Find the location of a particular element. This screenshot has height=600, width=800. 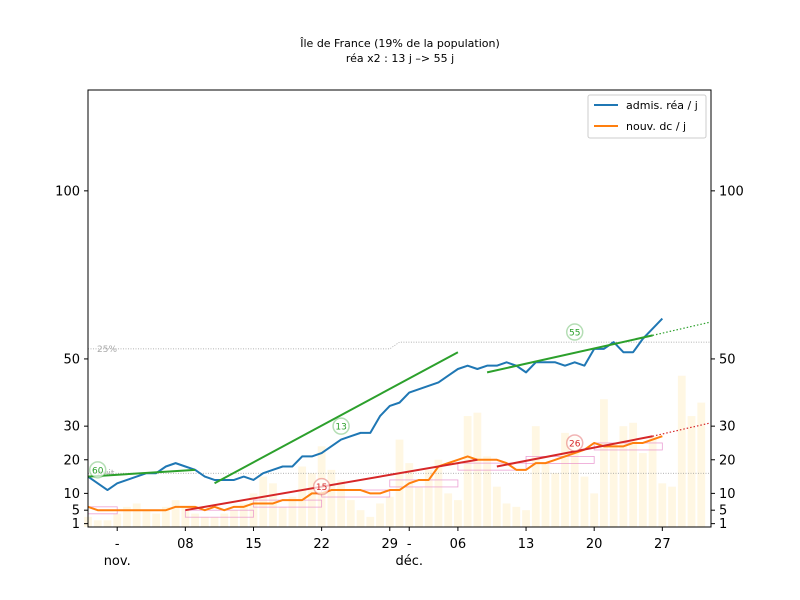

y-tick-label-left: 50 is located at coordinates (71, 359).